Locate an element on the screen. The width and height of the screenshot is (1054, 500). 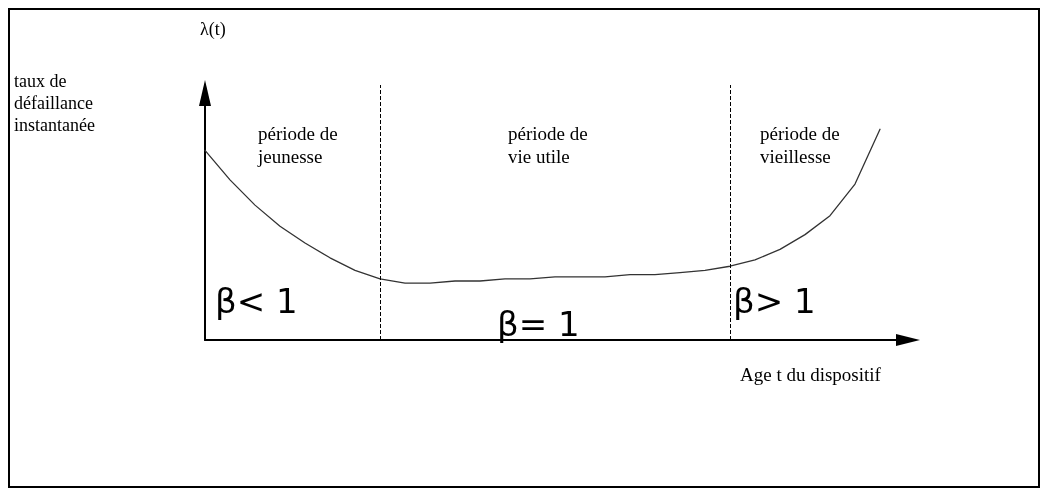
annotation: période de vie utile is located at coordinates (548, 145).